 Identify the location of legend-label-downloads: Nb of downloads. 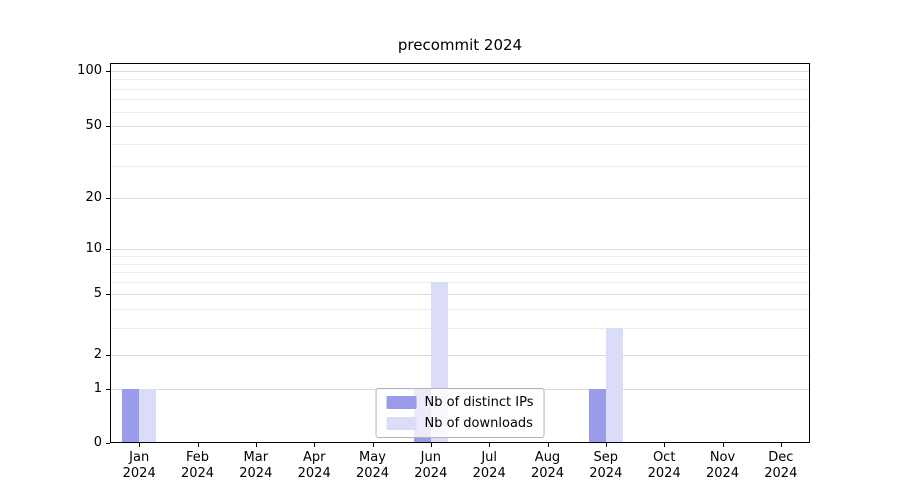
(478, 423).